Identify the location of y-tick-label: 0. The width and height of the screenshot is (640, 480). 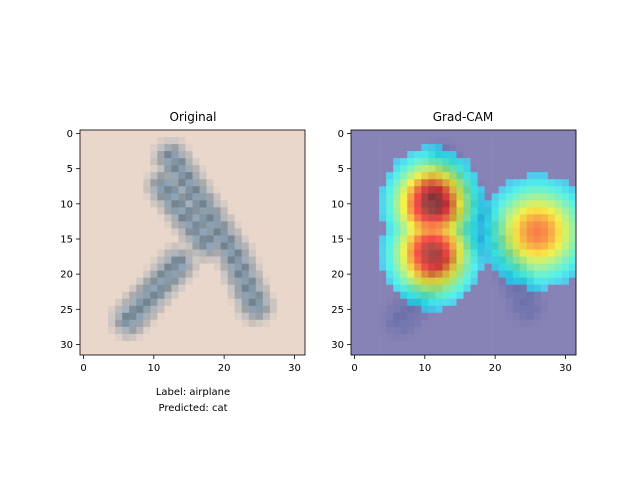
(341, 134).